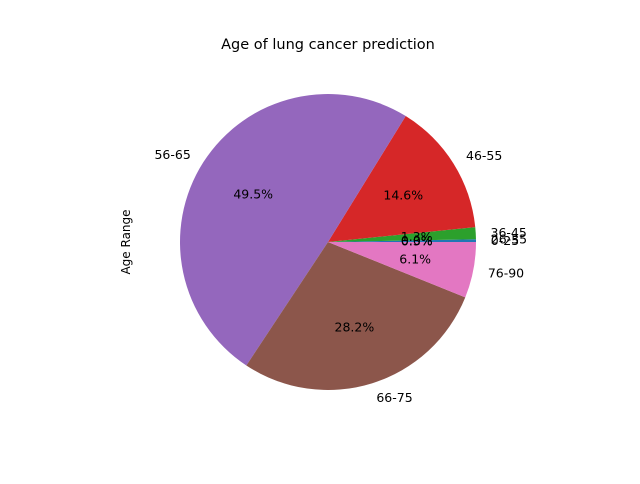  I want to click on category-label-46-55: 46-55, so click(484, 155).